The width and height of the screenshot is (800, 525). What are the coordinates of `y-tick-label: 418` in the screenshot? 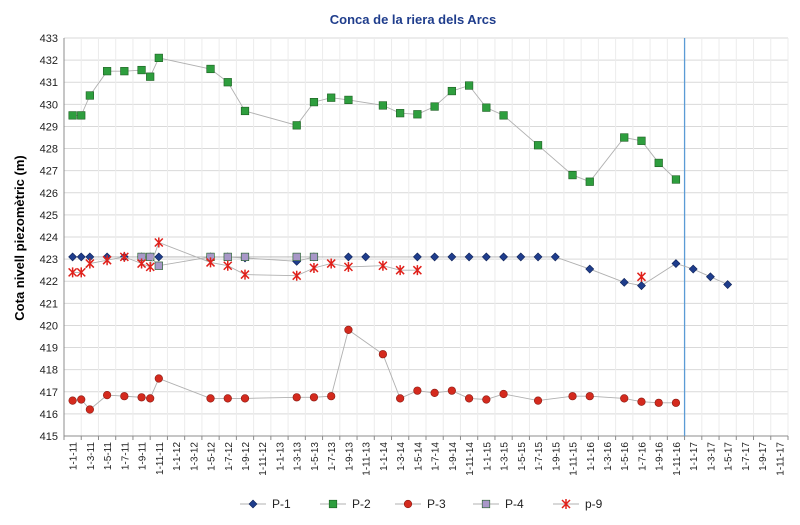 It's located at (49, 371).